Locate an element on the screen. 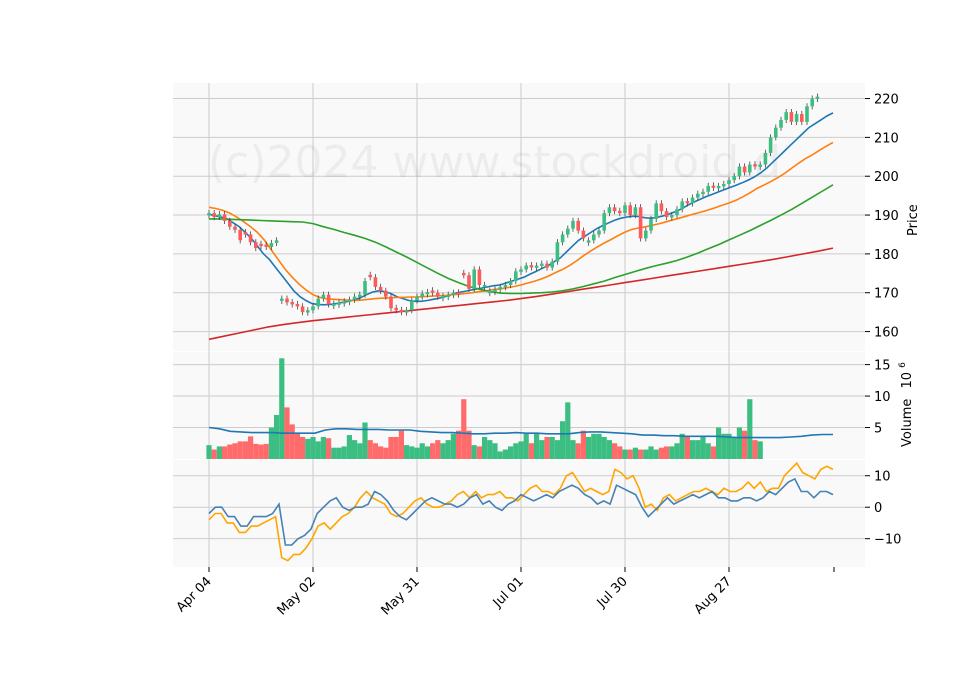  indicator-tick-label: 10 is located at coordinates (882, 477).